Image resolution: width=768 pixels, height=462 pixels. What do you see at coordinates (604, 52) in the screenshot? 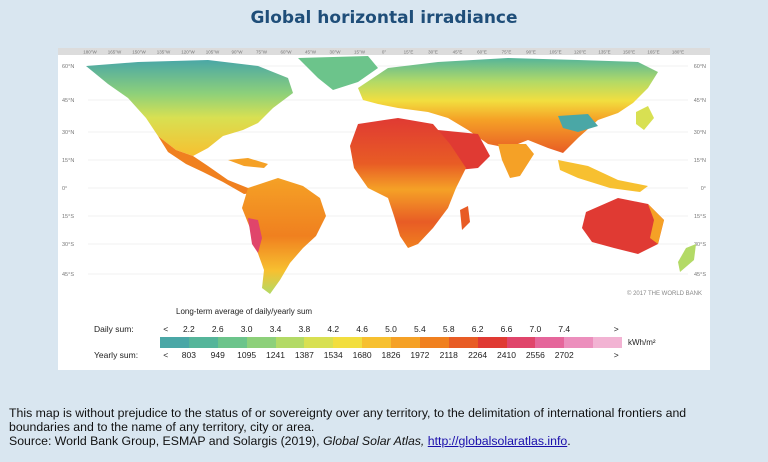
I see `lon-label: 135°E` at bounding box center [604, 52].